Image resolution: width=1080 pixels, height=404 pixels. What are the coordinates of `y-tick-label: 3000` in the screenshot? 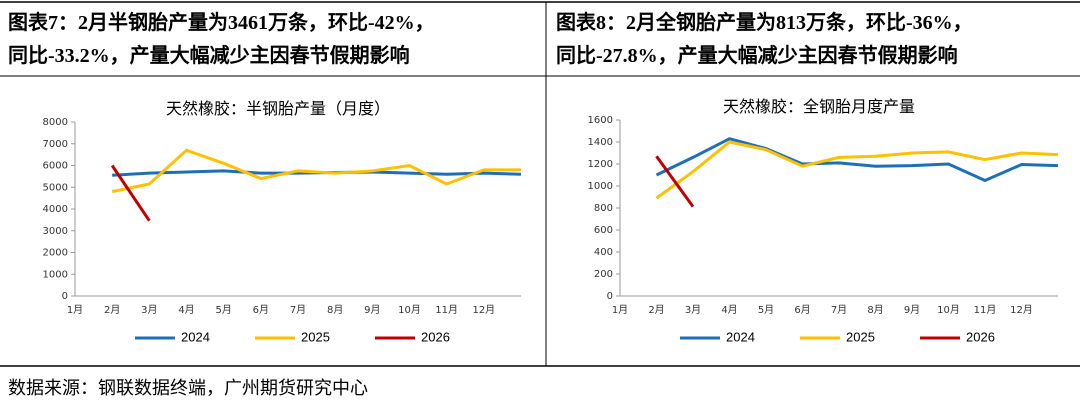 It's located at (55, 231).